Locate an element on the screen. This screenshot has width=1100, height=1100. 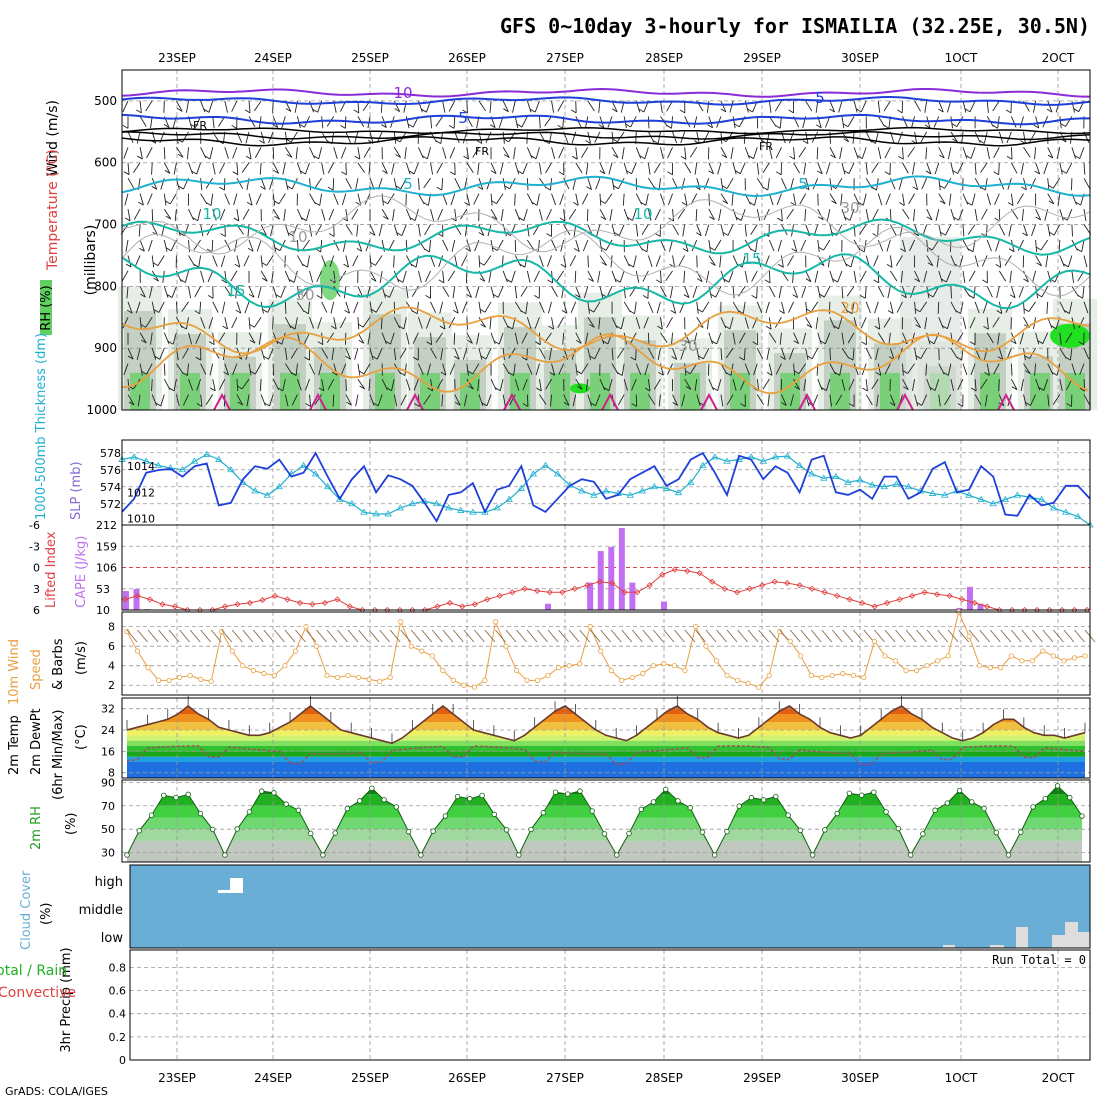
cape-frame is located at coordinates (606, 567).